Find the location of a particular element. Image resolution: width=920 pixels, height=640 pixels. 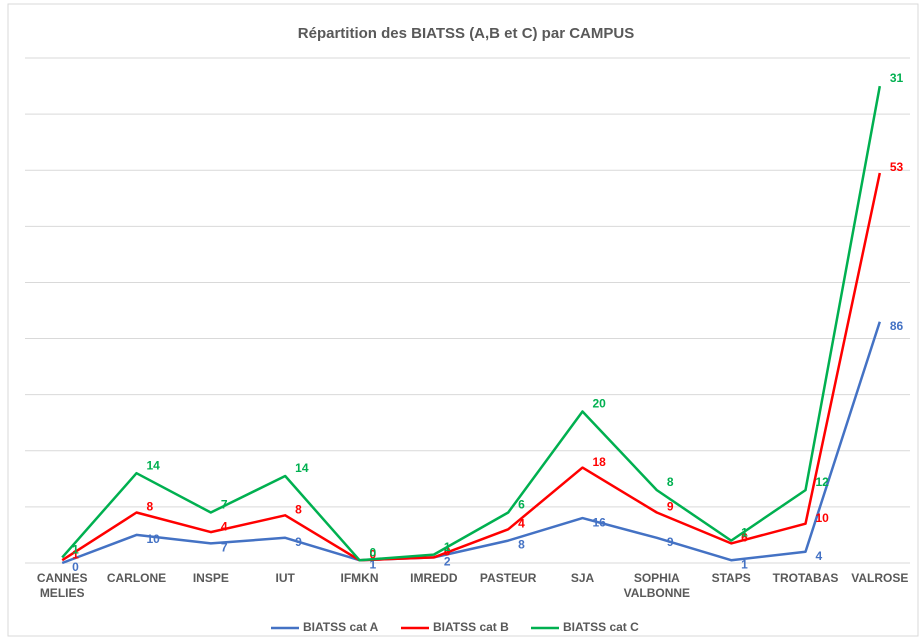

x-tick-label: IUT is located at coordinates (285, 578).